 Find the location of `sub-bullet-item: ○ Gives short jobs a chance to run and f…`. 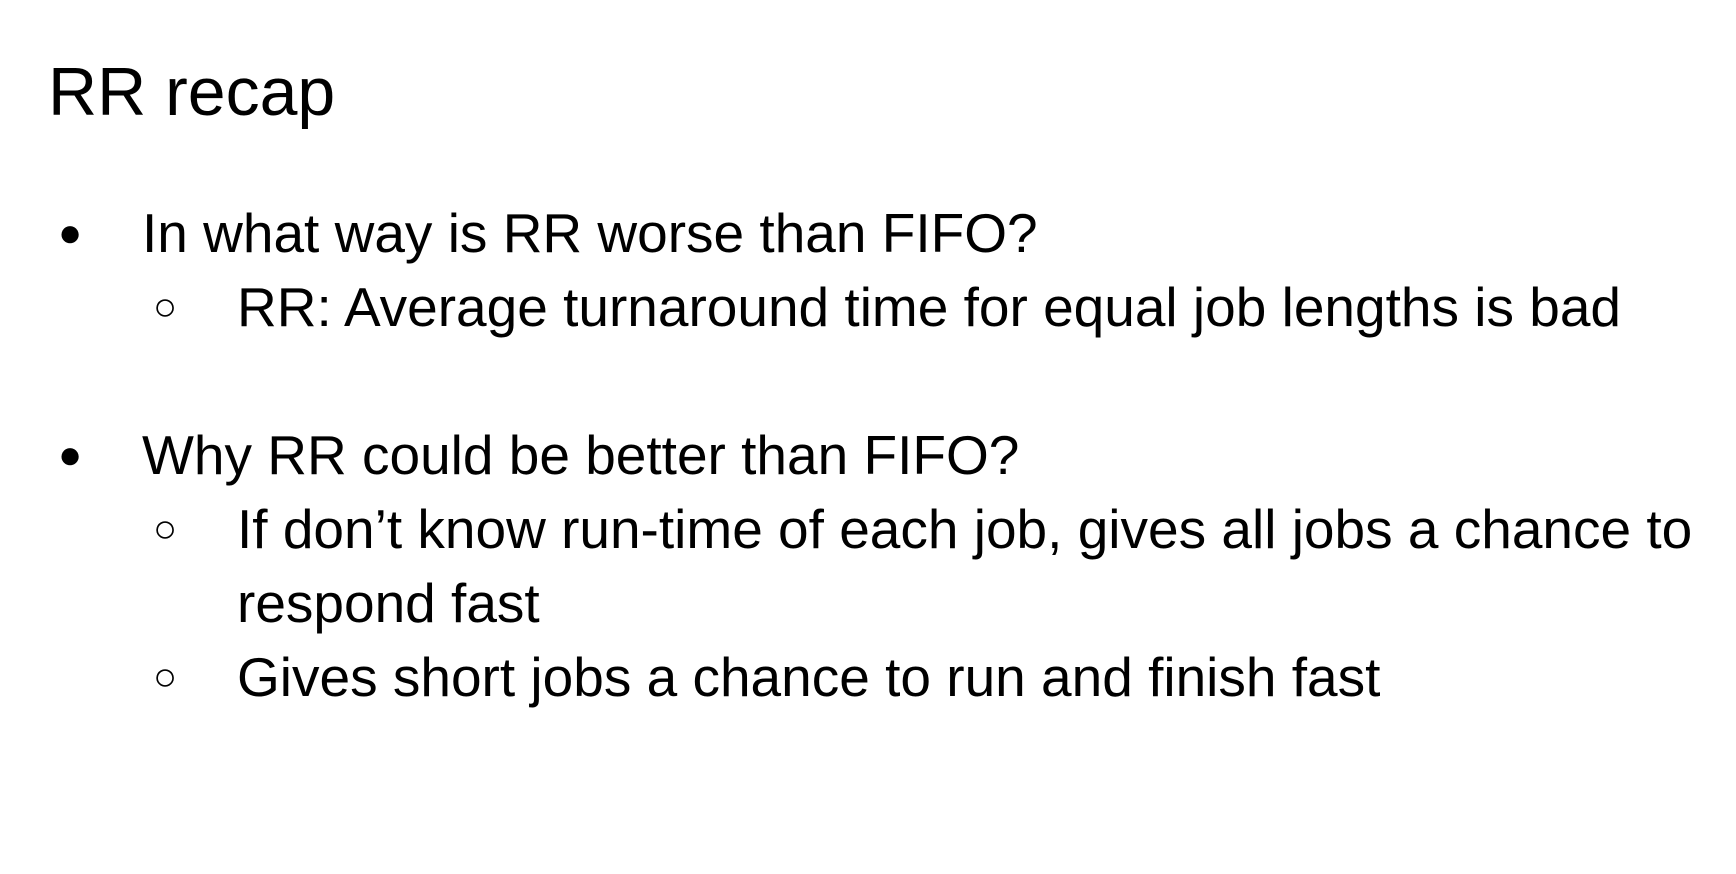

sub-bullet-item: ○ Gives short jobs a chance to run and f… is located at coordinates (848, 677).